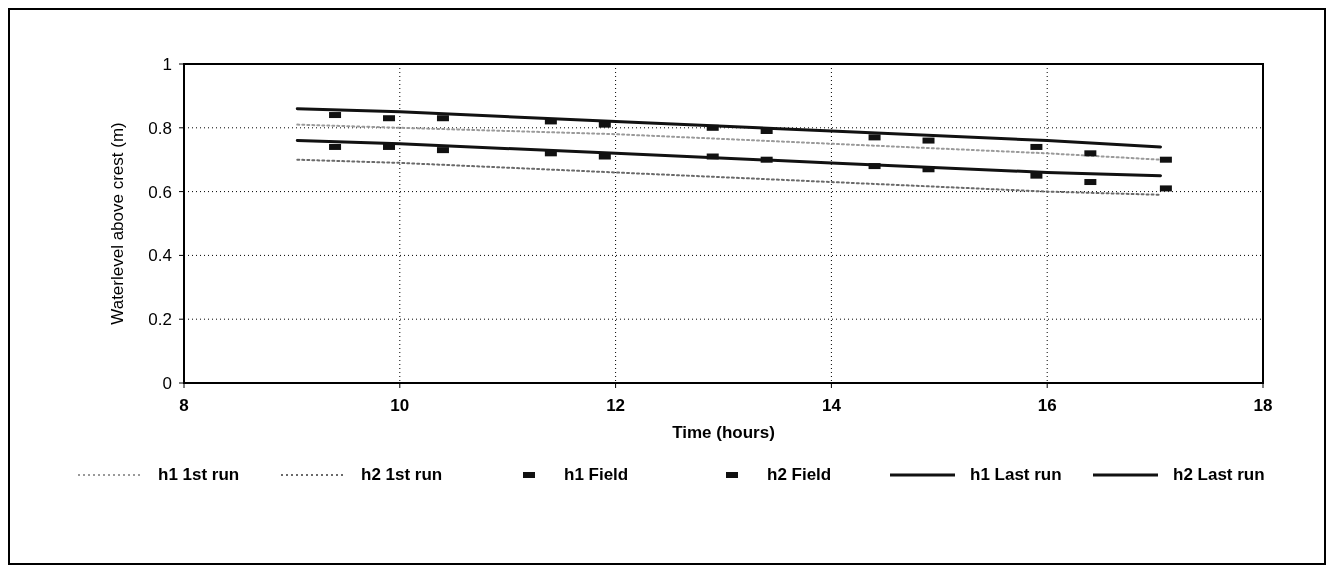  Describe the element at coordinates (160, 192) in the screenshot. I see `y-tick-label: 0.6` at that location.